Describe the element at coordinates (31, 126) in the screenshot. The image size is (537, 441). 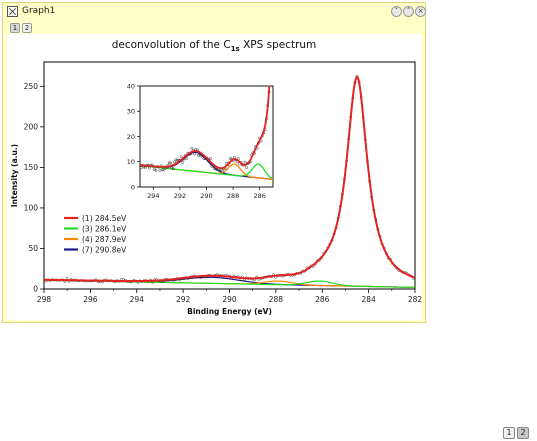
I see `y-tick-label: 200` at that location.